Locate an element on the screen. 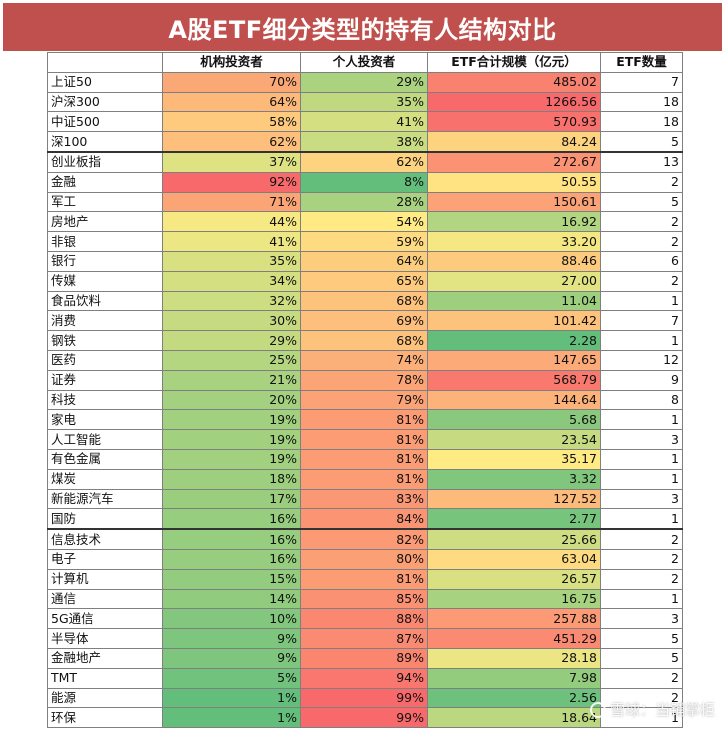 The width and height of the screenshot is (725, 732). table-row: 有色金属 19% 81% 35.17 1 is located at coordinates (365, 459).